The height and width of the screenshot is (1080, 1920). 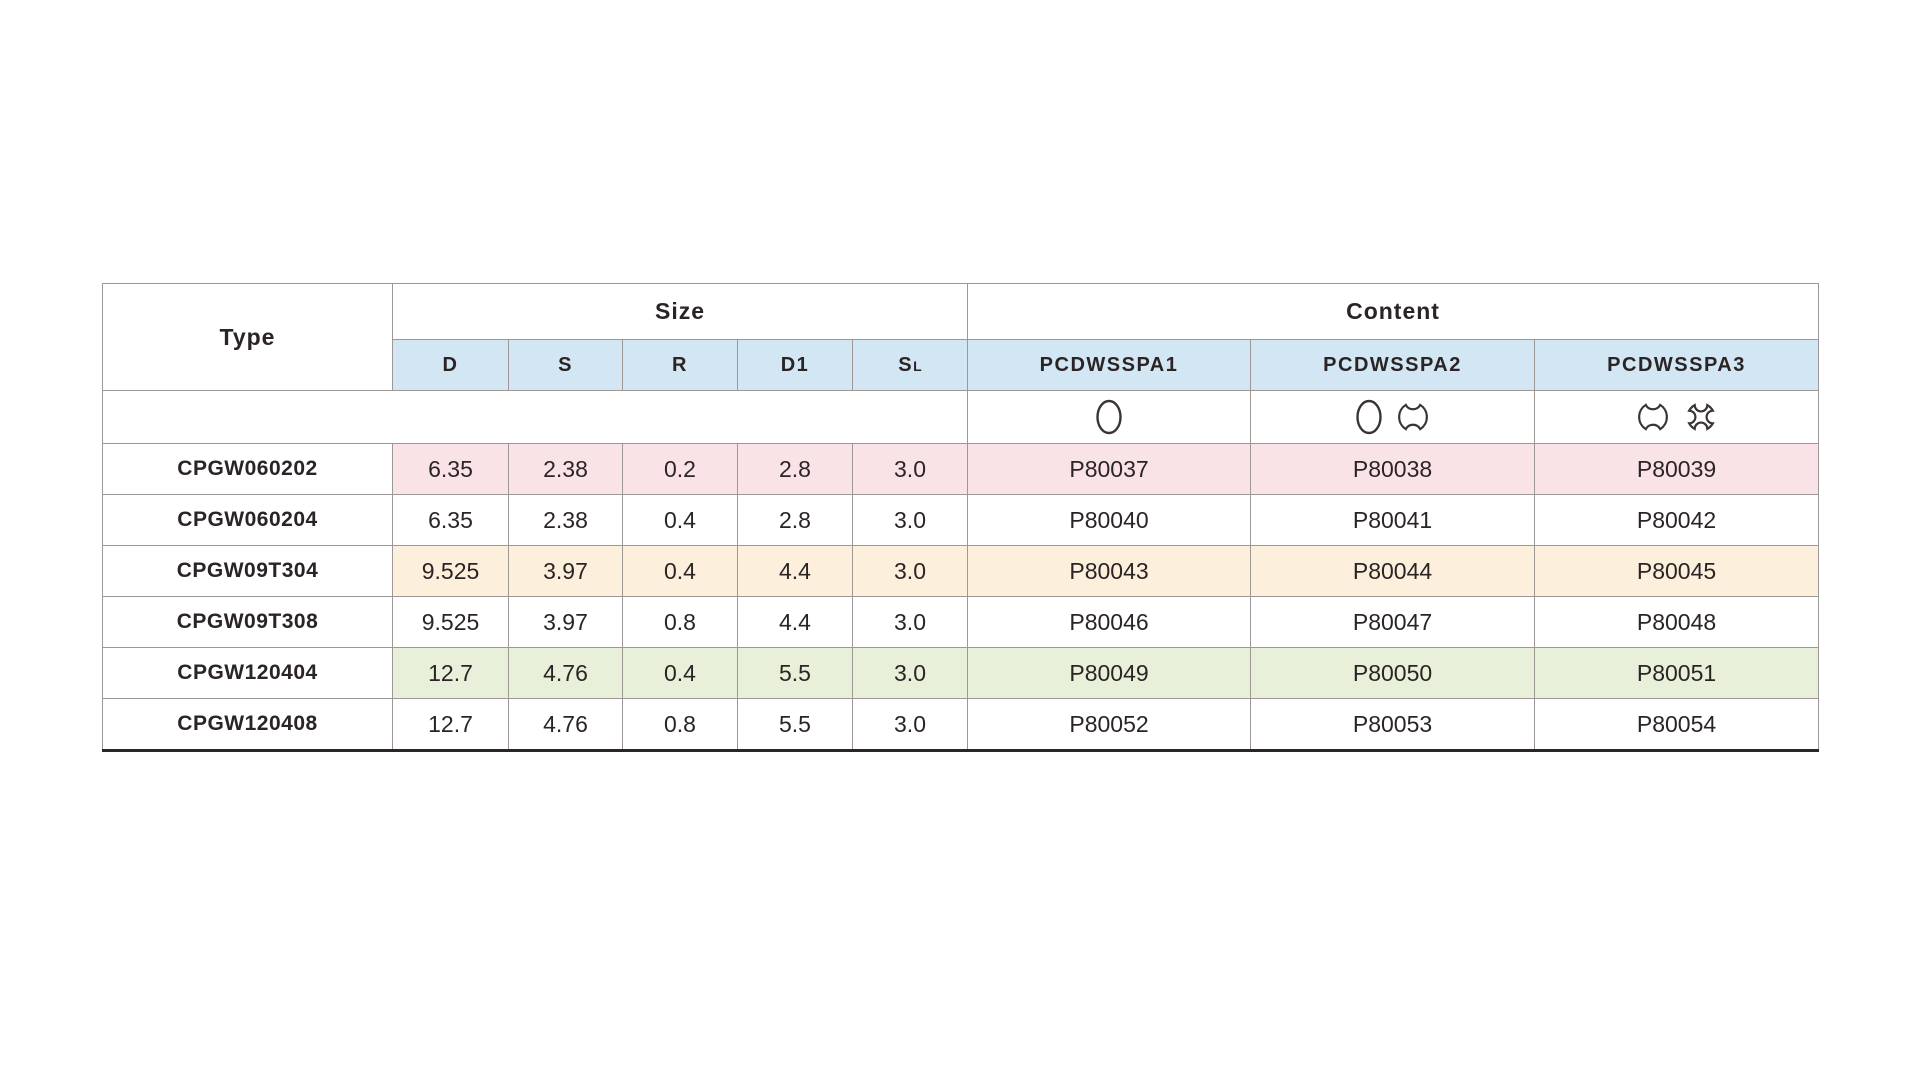 What do you see at coordinates (1109, 365) in the screenshot?
I see `content-pcdwsspa1-header: PCDWSSPA1` at bounding box center [1109, 365].